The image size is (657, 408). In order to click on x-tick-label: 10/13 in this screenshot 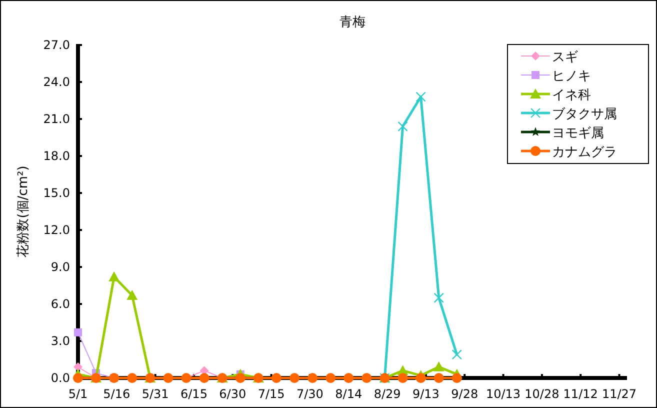, I will do `click(503, 394)`.